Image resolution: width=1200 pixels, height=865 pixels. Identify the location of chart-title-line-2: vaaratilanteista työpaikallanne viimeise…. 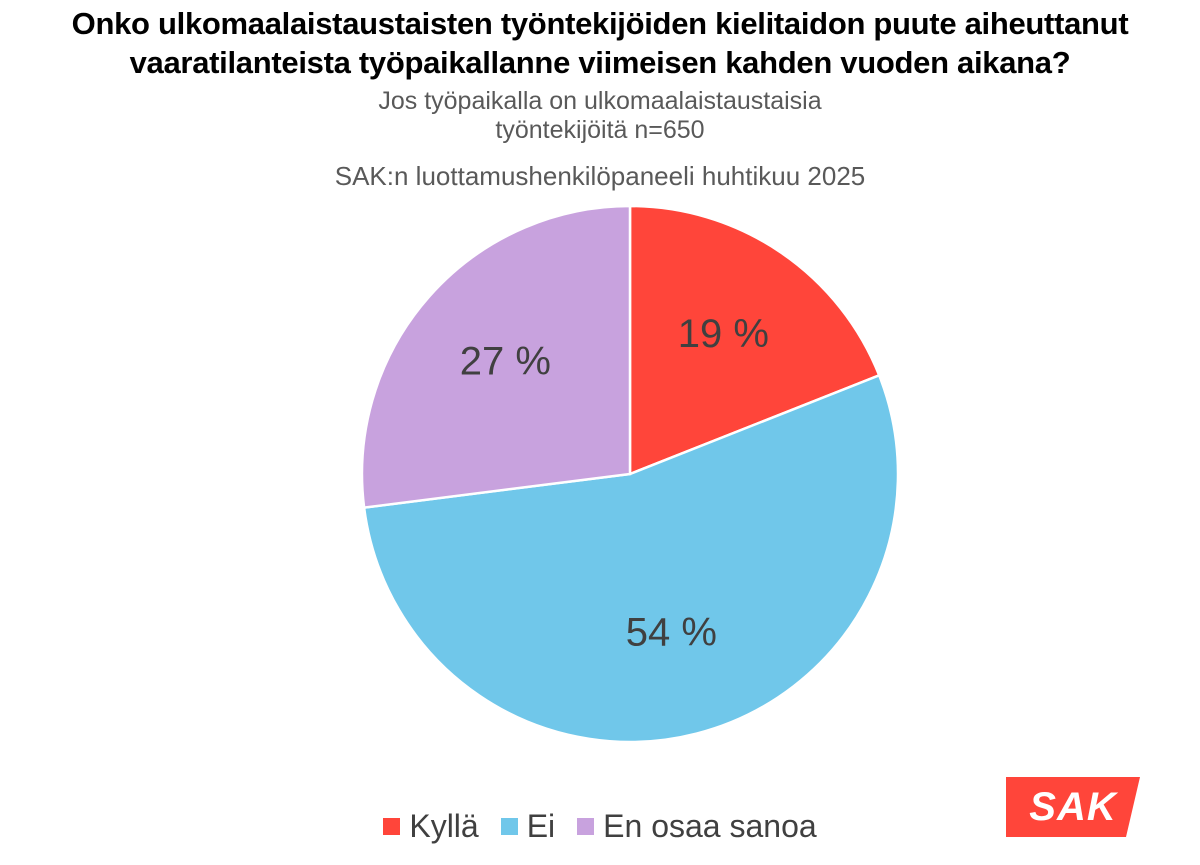
(600, 62).